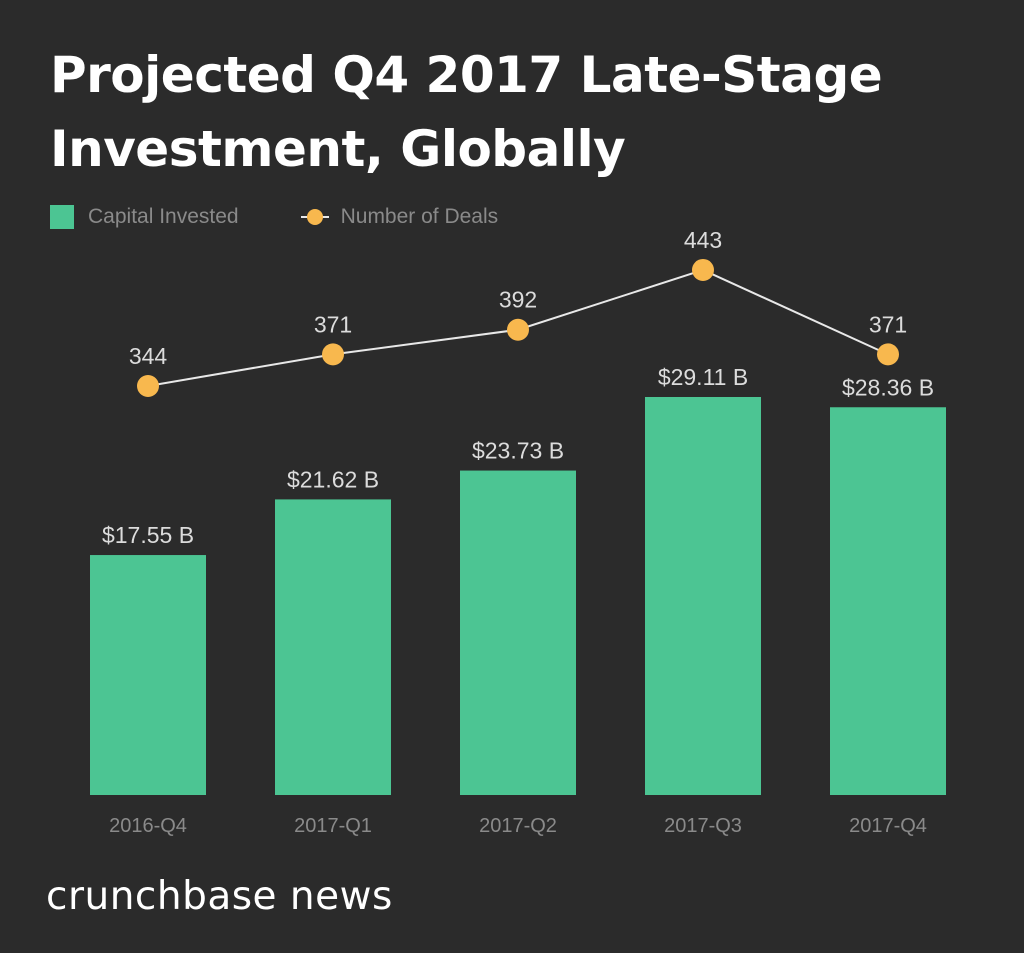 This screenshot has width=1024, height=953. Describe the element at coordinates (419, 216) in the screenshot. I see `legend-label-number-of-deals: Number of Deals` at that location.